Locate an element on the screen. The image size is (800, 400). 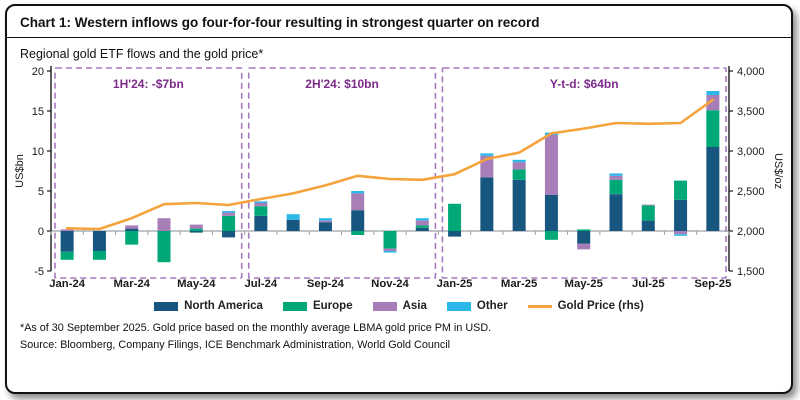
left-axis-tick-label: 20 is located at coordinates (38, 72).